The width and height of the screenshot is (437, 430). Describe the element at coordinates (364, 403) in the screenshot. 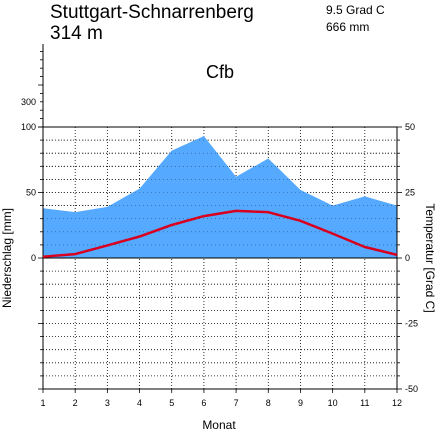

I see `x-tick-label: 11` at that location.